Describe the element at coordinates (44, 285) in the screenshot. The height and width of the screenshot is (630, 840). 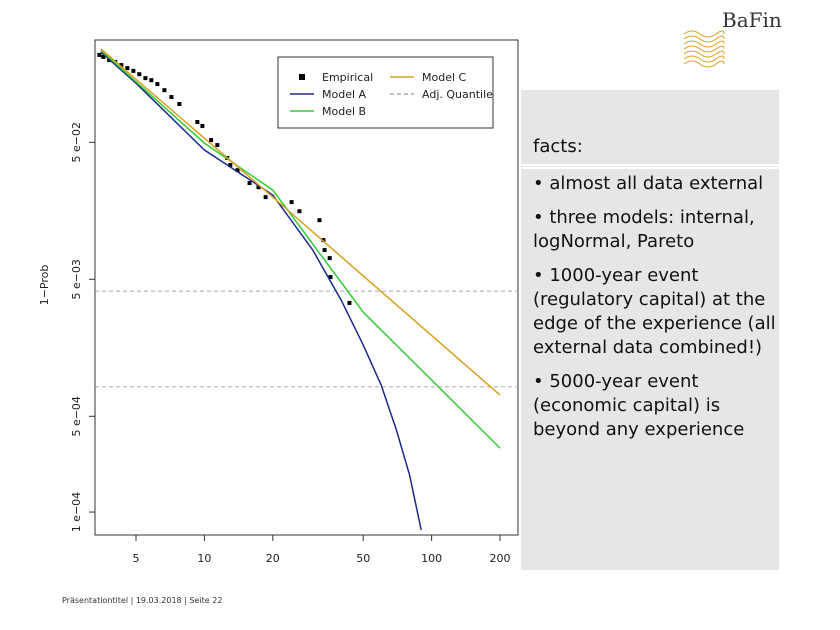
I see `y-axis-label: 1−Prob` at that location.